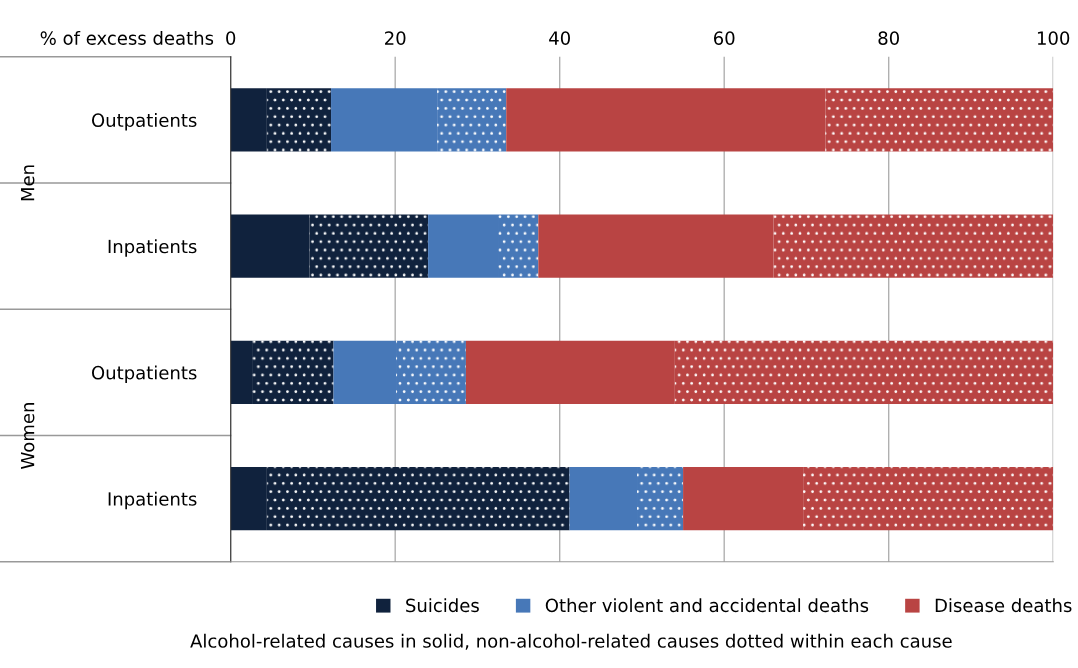 Image resolution: width=1078 pixels, height=668 pixels. I want to click on legend-label: Disease deaths, so click(1003, 605).